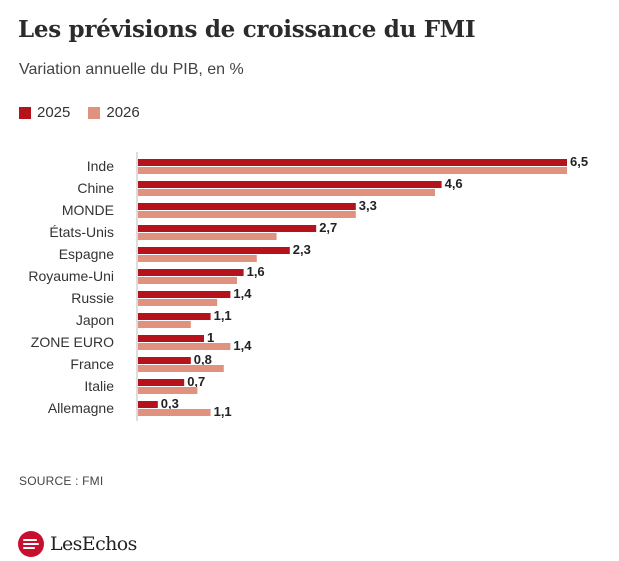 The height and width of the screenshot is (561, 619). What do you see at coordinates (71, 276) in the screenshot?
I see `category-label: Royaume-Uni` at bounding box center [71, 276].